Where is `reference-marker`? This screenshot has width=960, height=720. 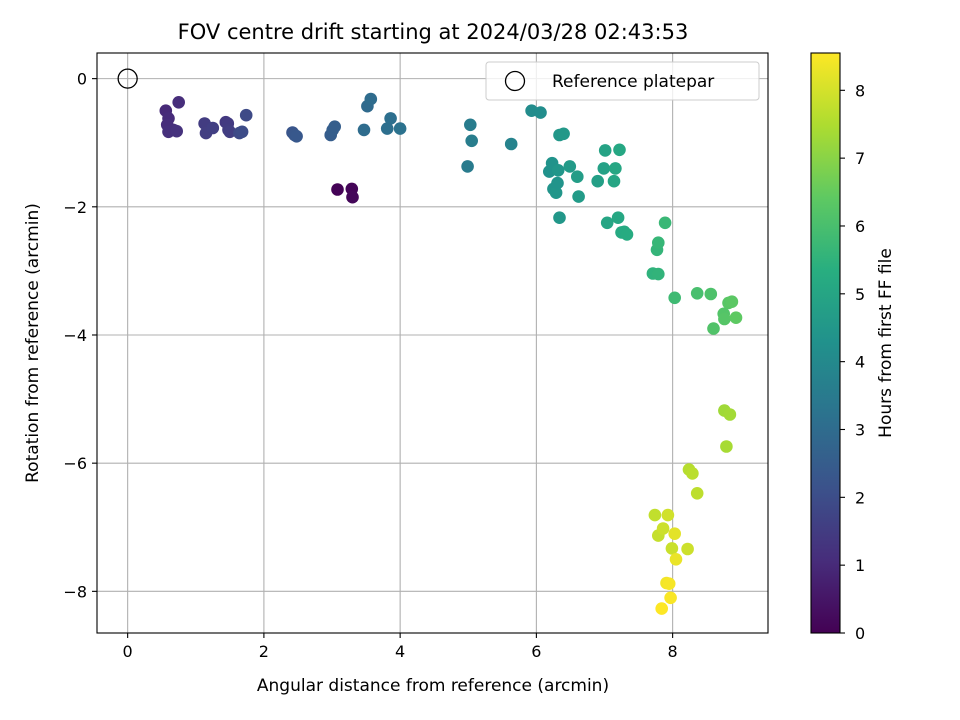 reference-marker is located at coordinates (127, 78).